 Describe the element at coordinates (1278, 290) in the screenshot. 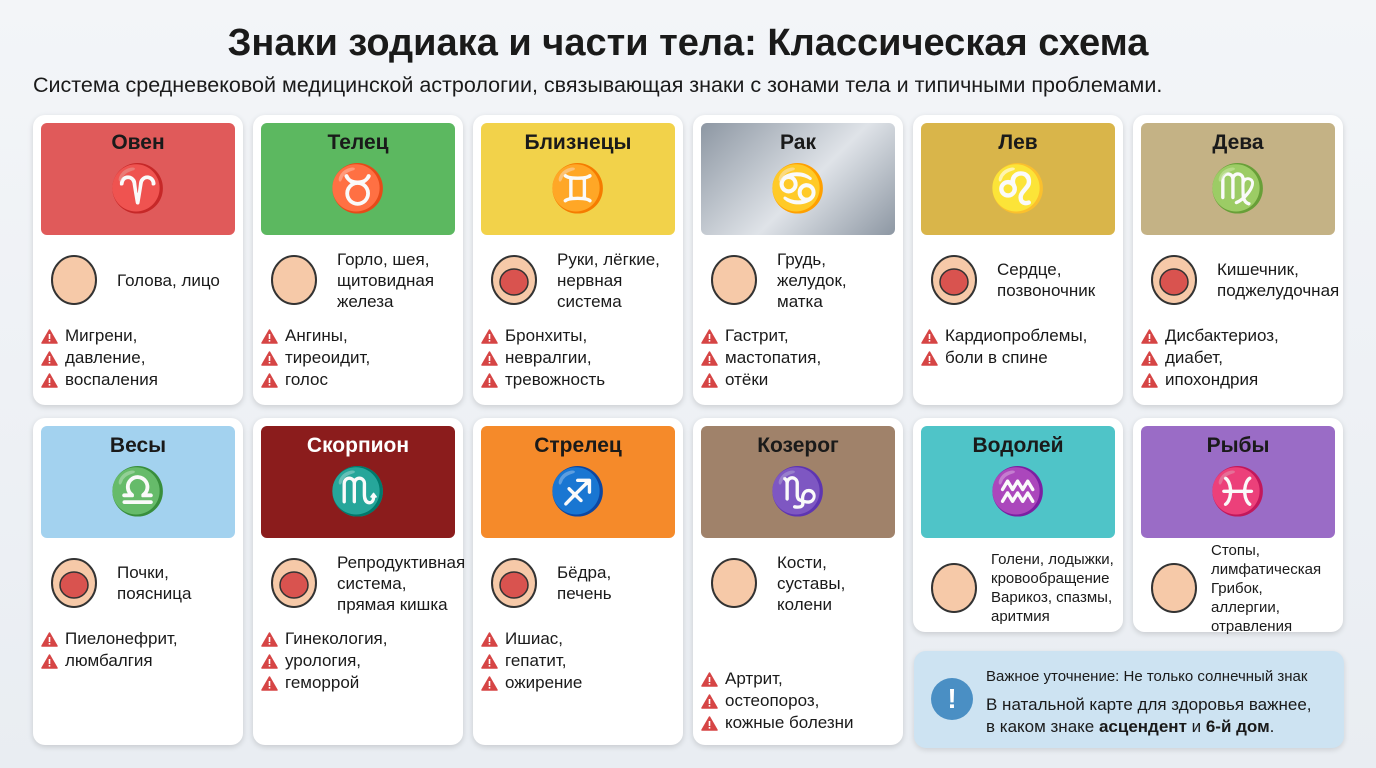

I see `body-zone-line: поджелудочная` at that location.